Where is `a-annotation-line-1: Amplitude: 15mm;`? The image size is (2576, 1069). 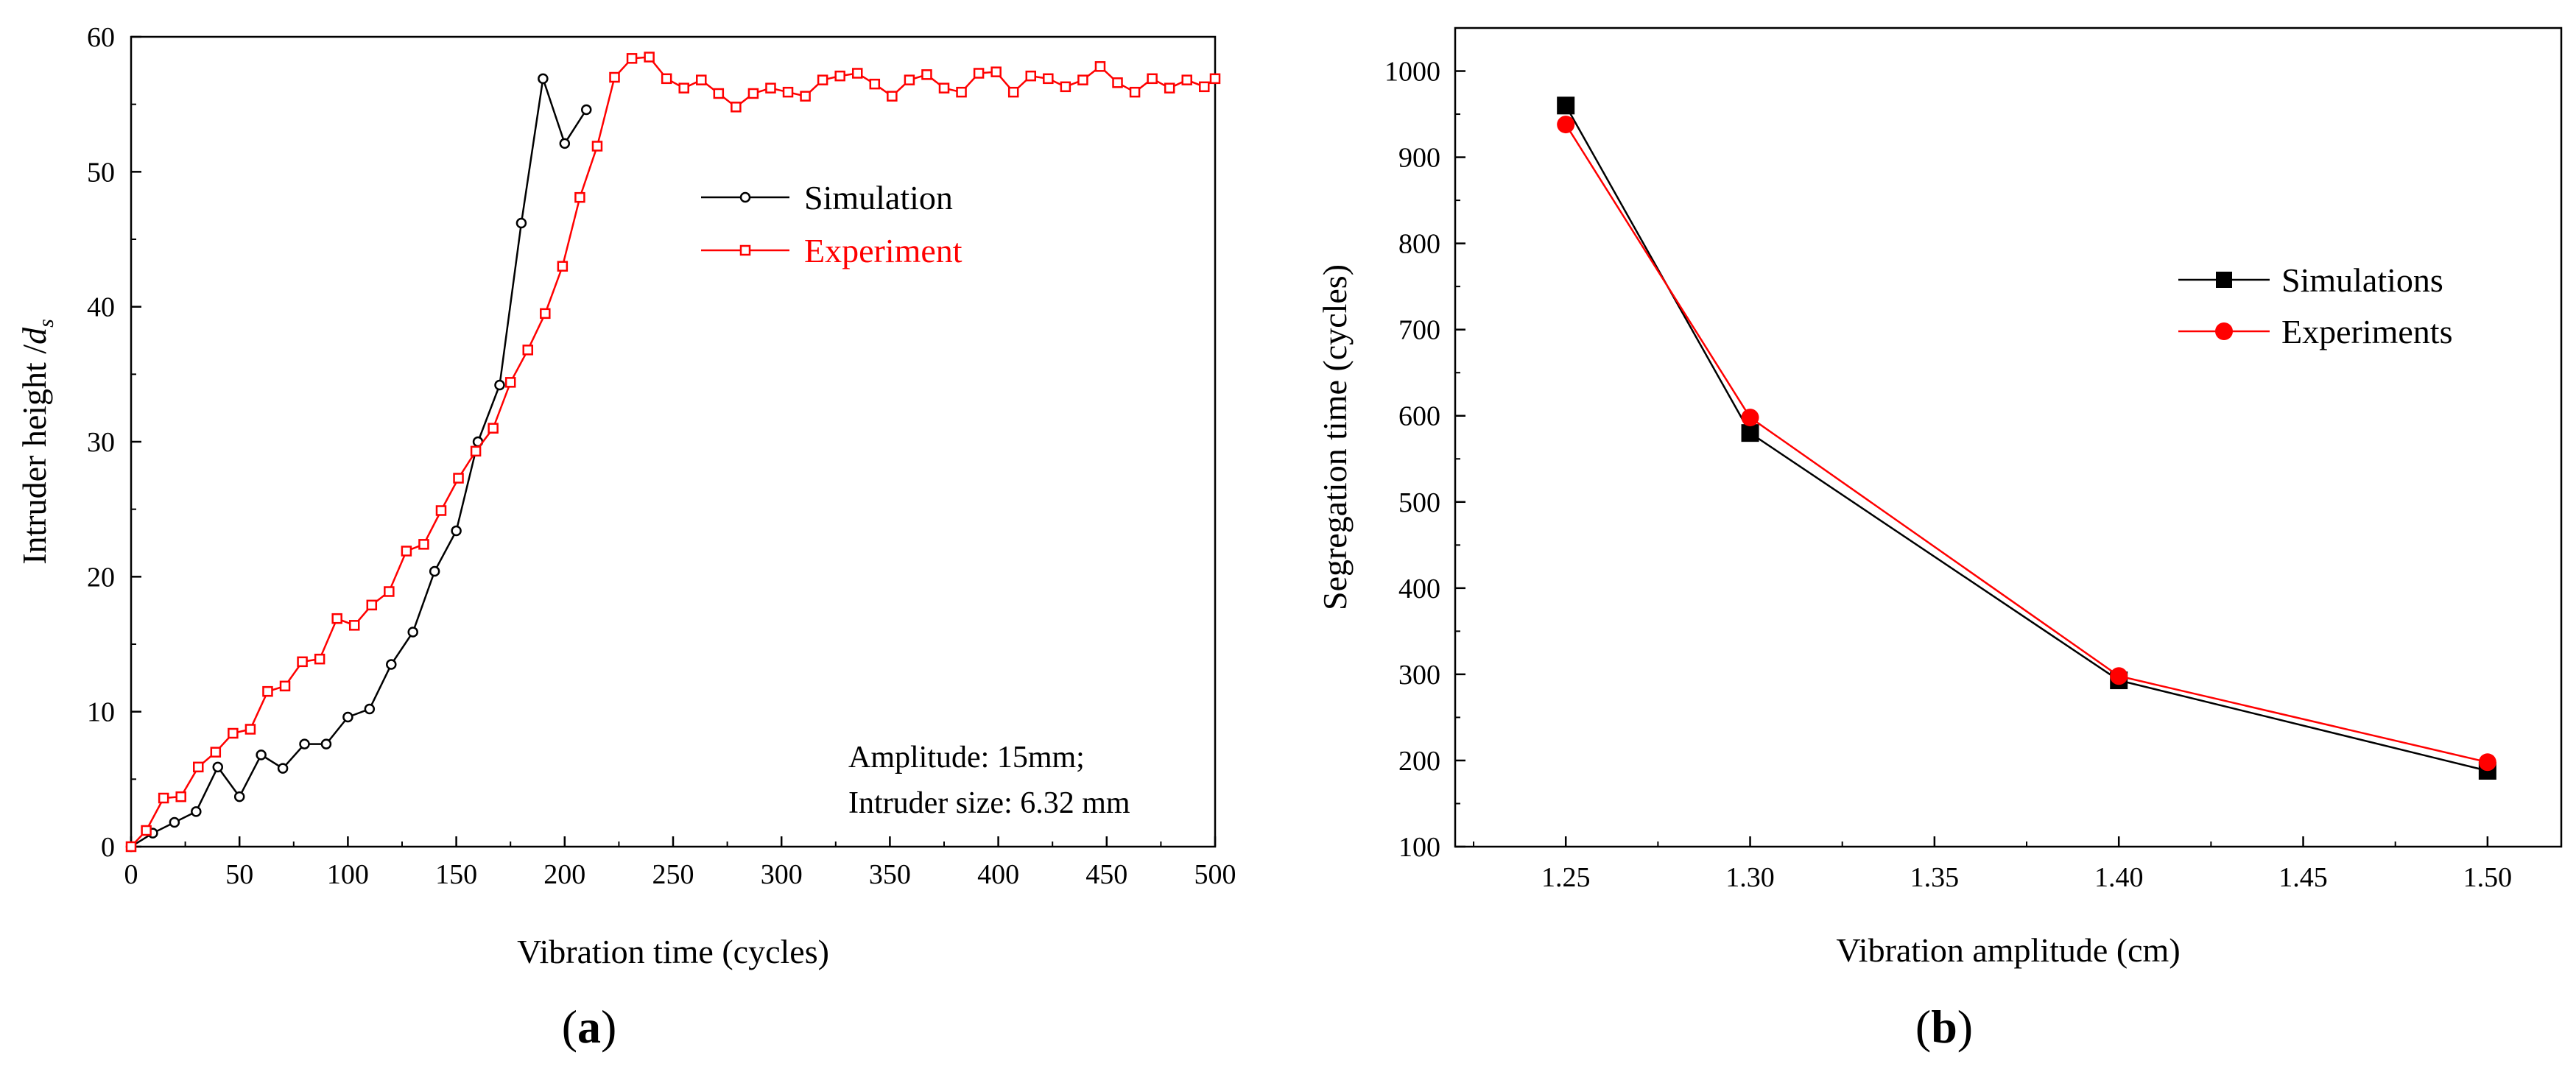 a-annotation-line-1: Amplitude: 15mm; is located at coordinates (966, 758).